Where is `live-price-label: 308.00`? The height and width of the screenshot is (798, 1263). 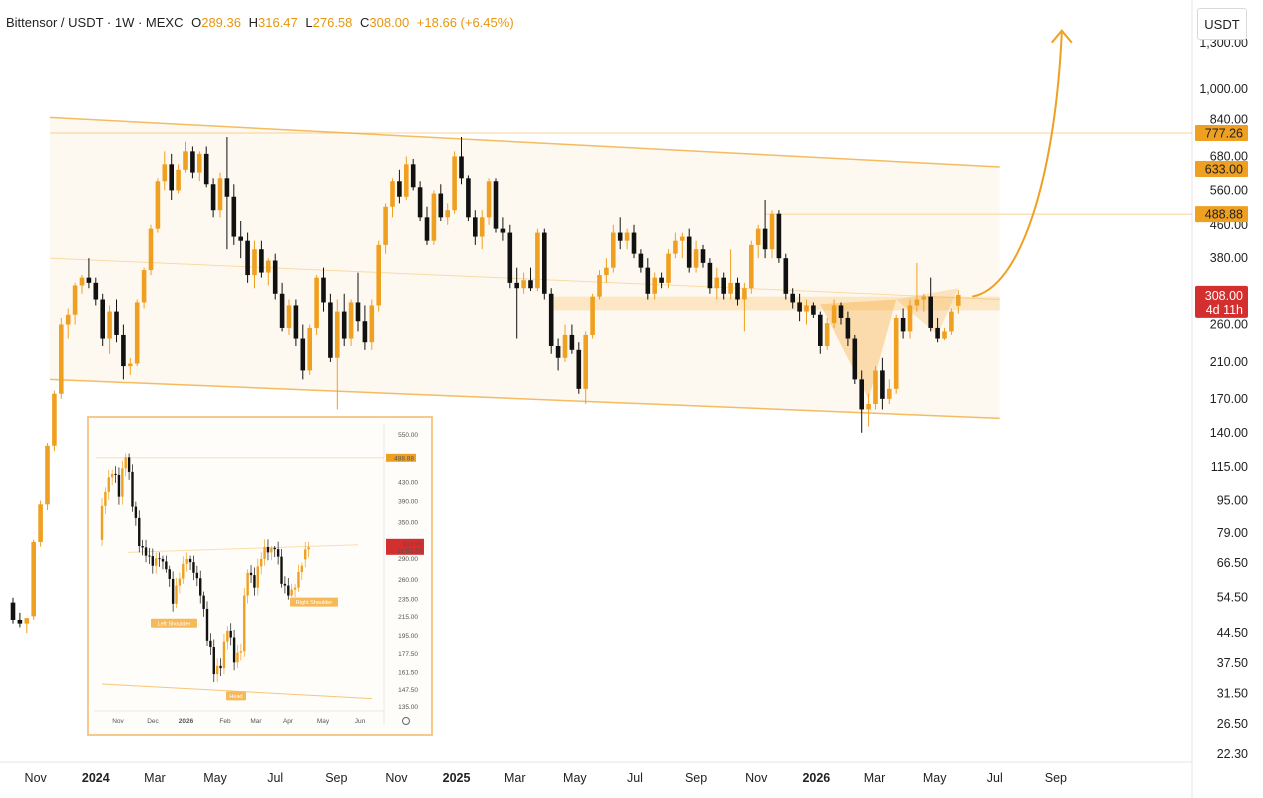
live-price-label: 308.00 is located at coordinates (1224, 296).